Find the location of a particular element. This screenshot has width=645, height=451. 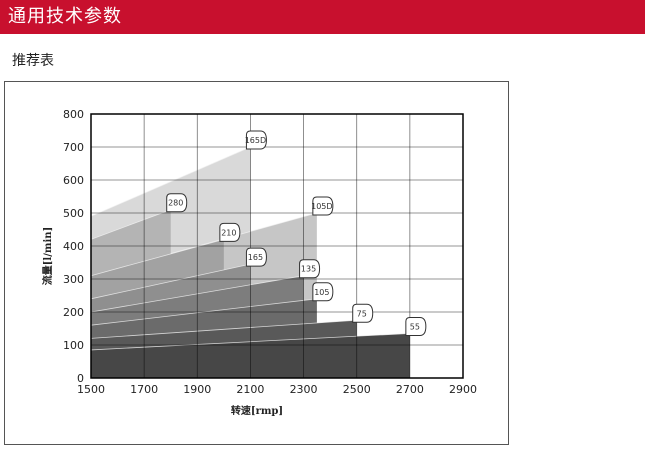

model-label-165: 165 is located at coordinates (255, 257).